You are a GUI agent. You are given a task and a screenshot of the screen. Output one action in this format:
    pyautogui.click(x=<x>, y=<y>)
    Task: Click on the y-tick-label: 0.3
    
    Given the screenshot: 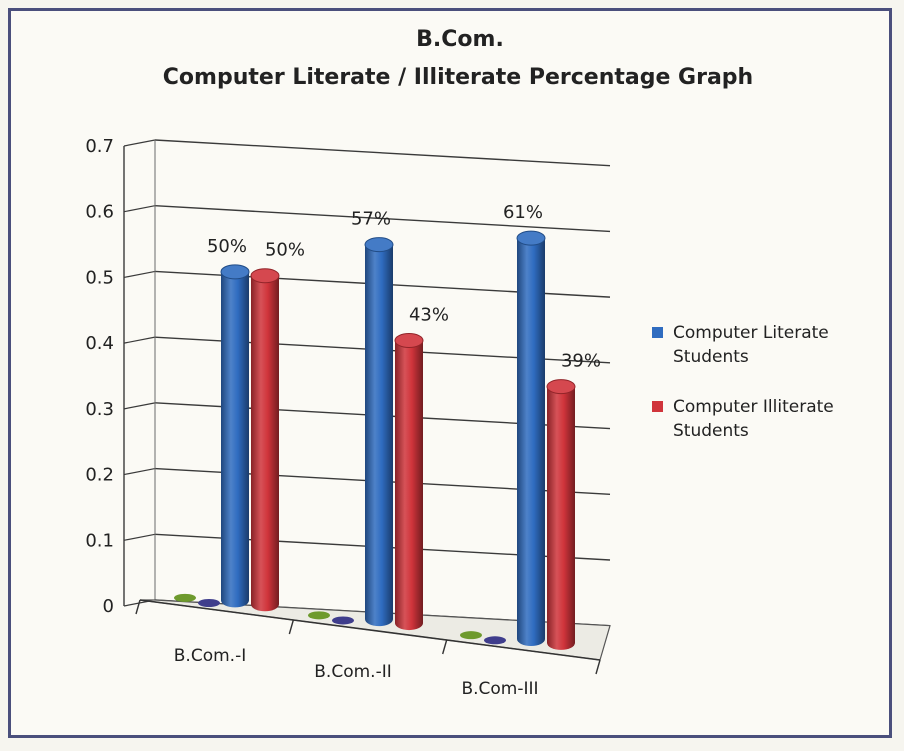 What is the action you would take?
    pyautogui.click(x=99, y=409)
    